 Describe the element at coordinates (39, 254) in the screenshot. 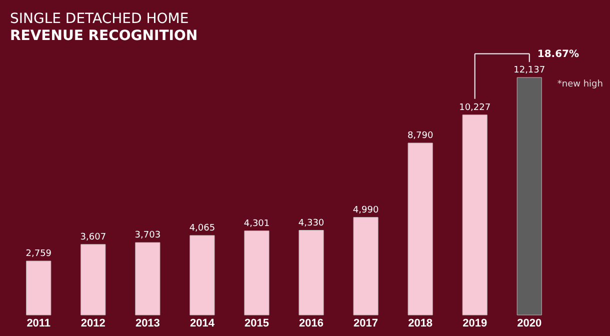

I see `data-label: 2,759` at that location.